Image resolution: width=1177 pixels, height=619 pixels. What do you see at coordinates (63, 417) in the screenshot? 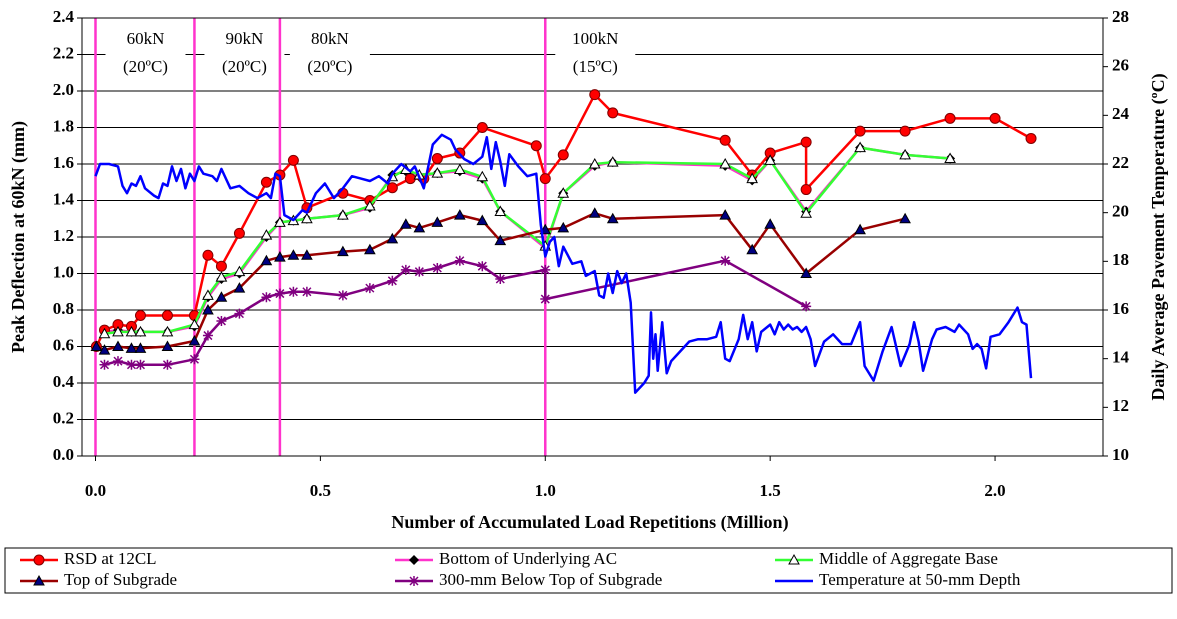
I see `y-tick-label: 0.2` at bounding box center [63, 417].